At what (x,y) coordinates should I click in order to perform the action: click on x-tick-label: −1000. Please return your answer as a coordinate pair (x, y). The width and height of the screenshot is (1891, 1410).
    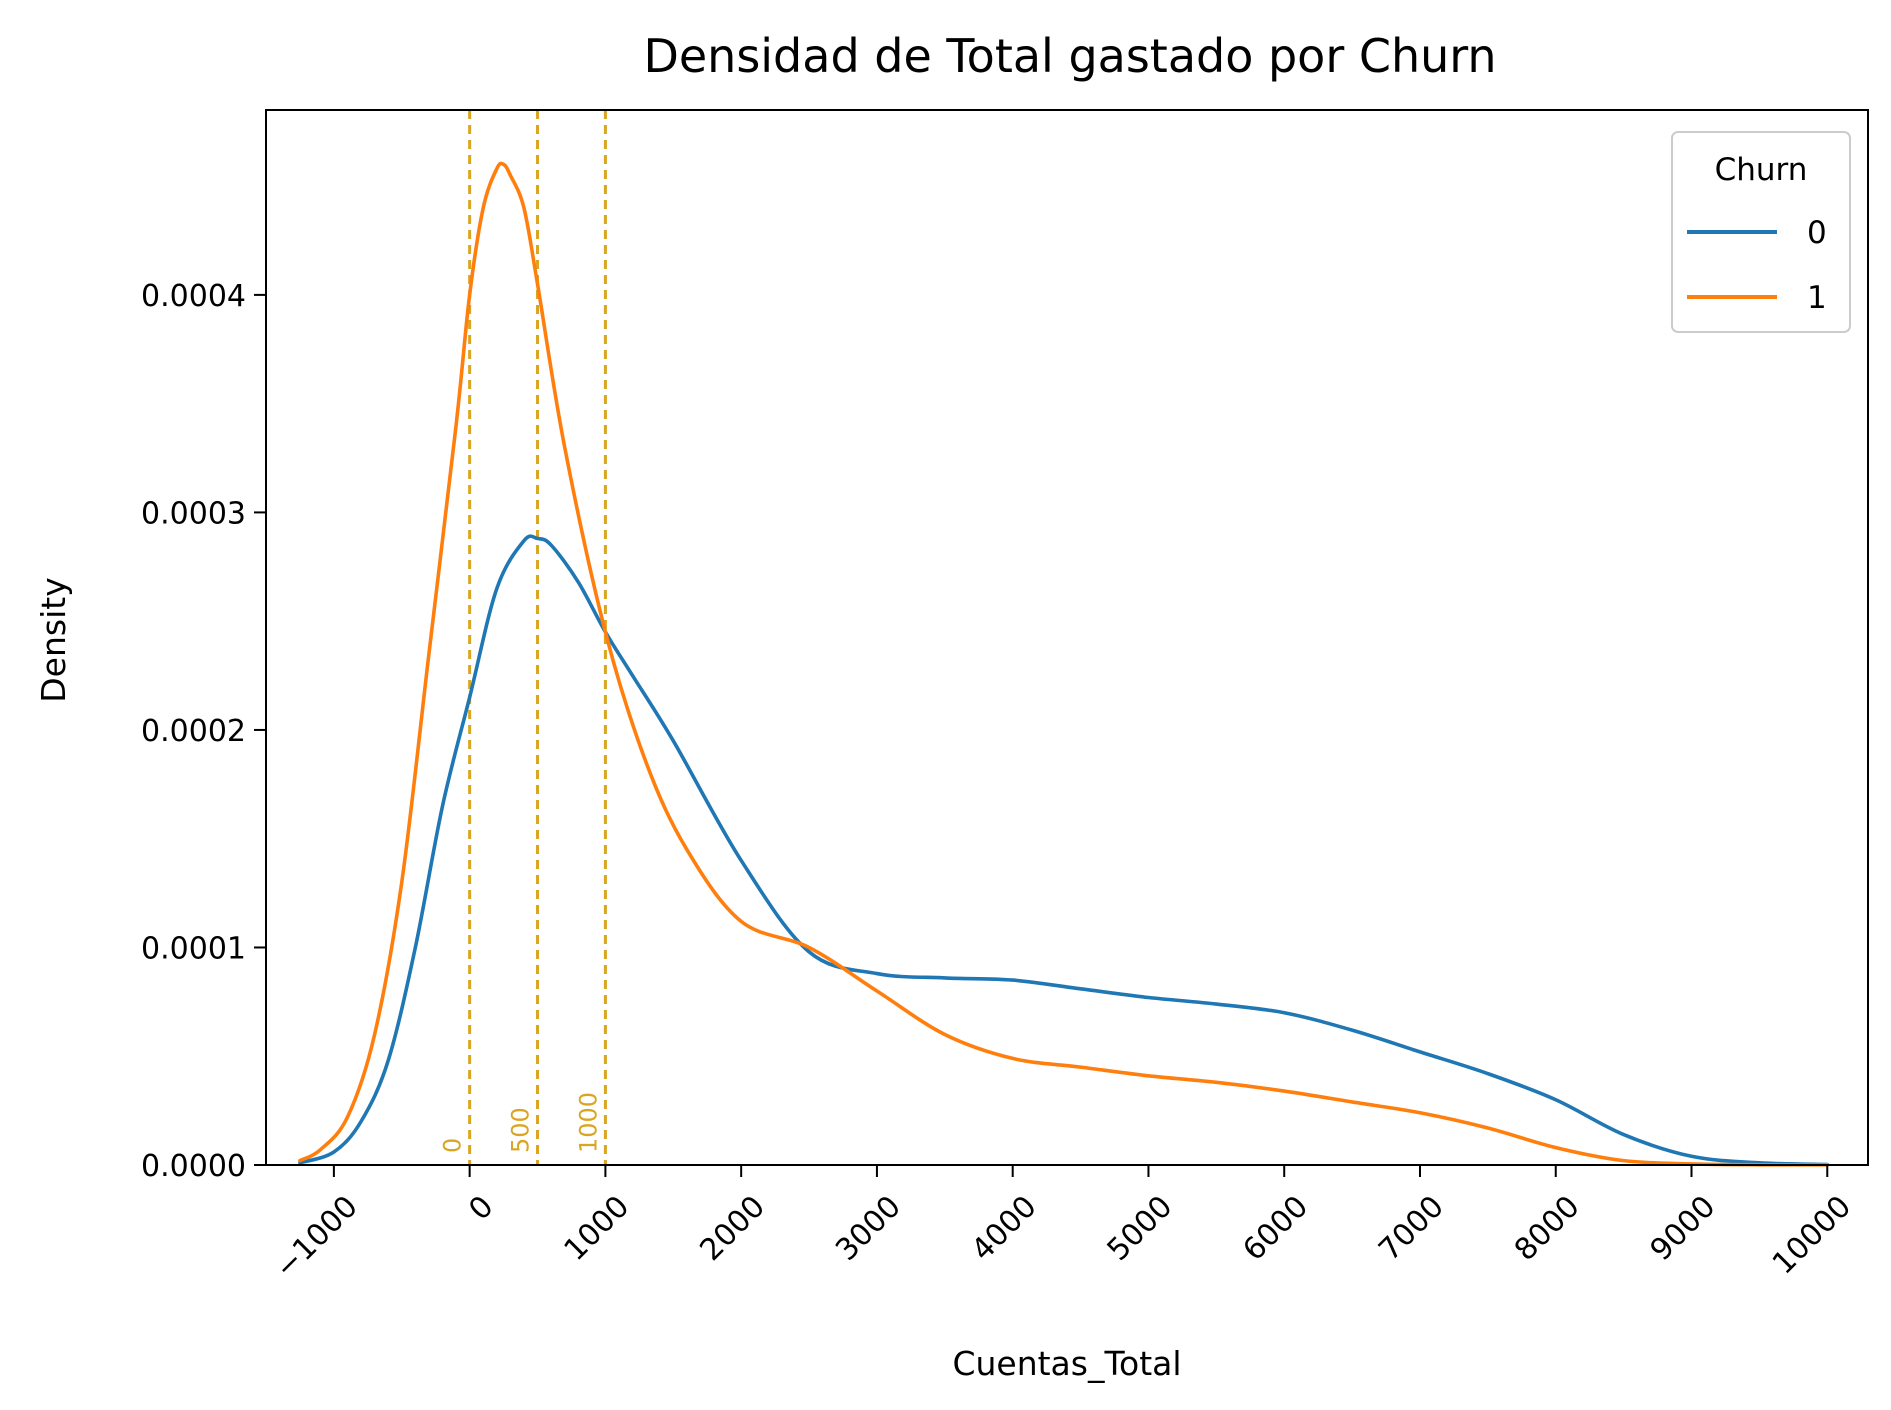
    Looking at the image, I should click on (316, 1237).